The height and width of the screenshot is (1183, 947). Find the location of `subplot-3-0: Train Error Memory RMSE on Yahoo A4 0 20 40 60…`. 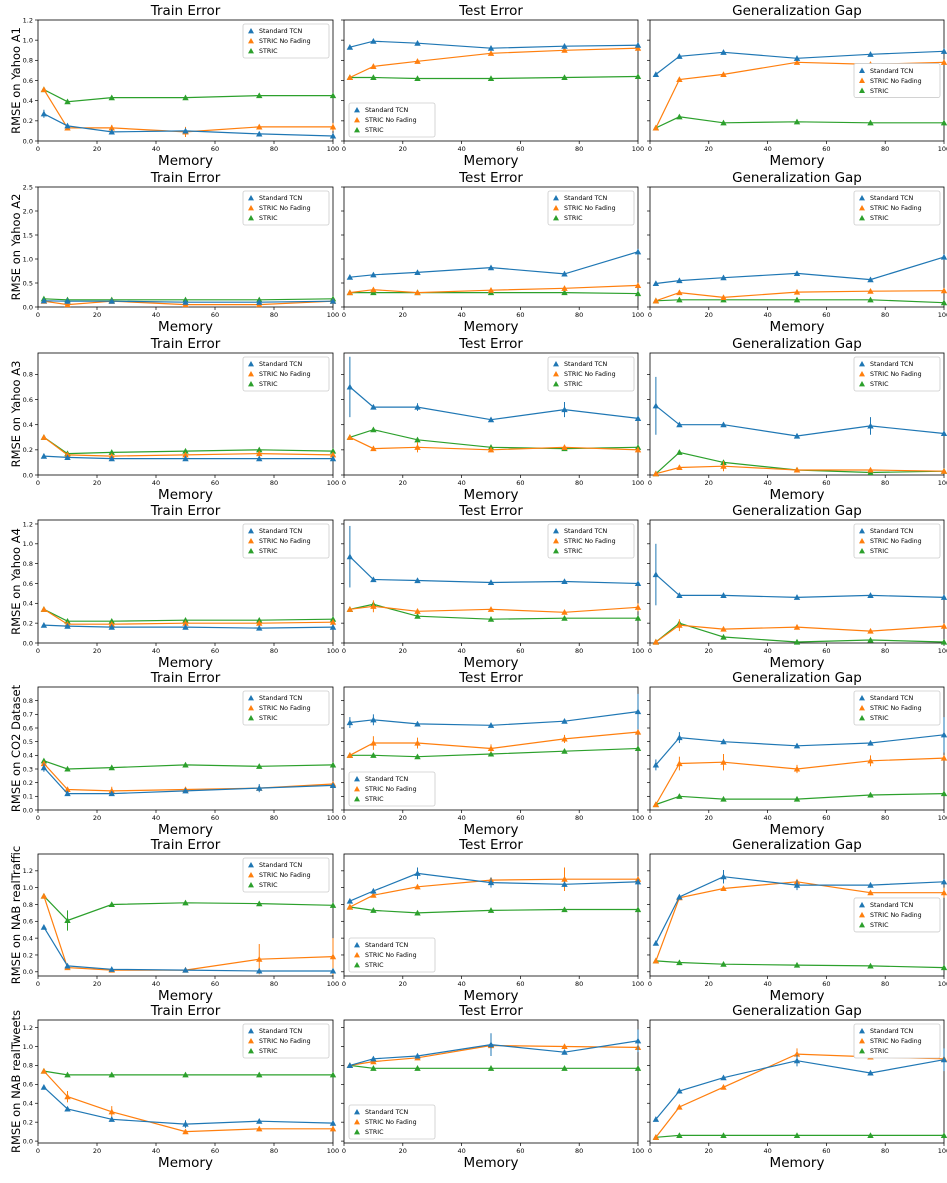

subplot-3-0: Train Error Memory RMSE on Yahoo A4 0 20 40 60… is located at coordinates (174, 587).